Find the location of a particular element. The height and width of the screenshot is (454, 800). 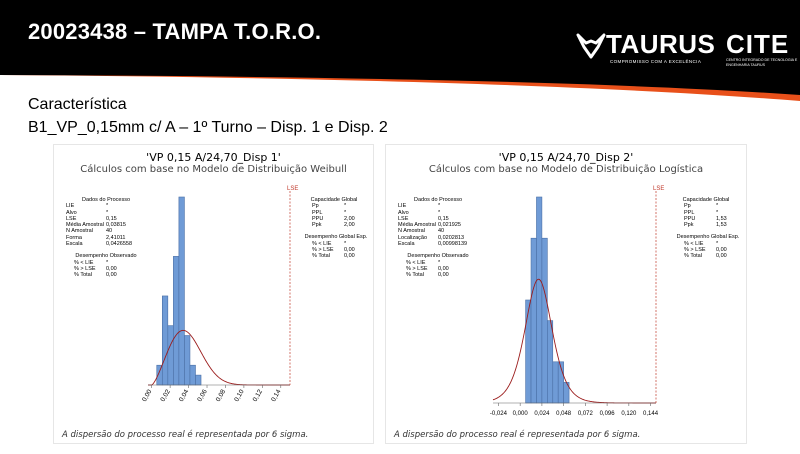

capability-rows: Pp * PPL * PPU 2,00 Ppk 2,00 is located at coordinates (339, 215).